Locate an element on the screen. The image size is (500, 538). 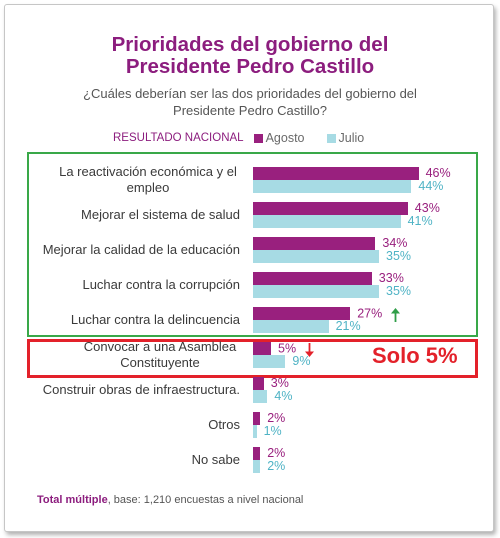
value-label-agosto: 2% is located at coordinates (276, 418).